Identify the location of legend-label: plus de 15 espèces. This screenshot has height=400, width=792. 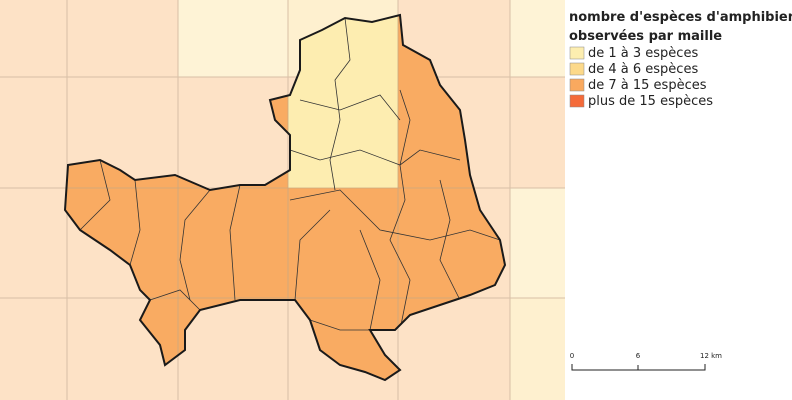
(650, 101).